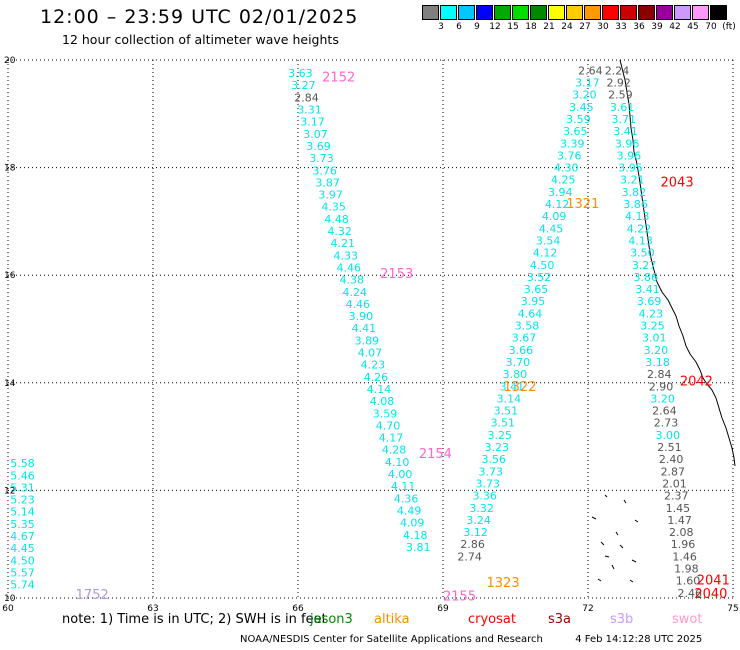  I want to click on wave-height-label: 3.17, so click(587, 83).